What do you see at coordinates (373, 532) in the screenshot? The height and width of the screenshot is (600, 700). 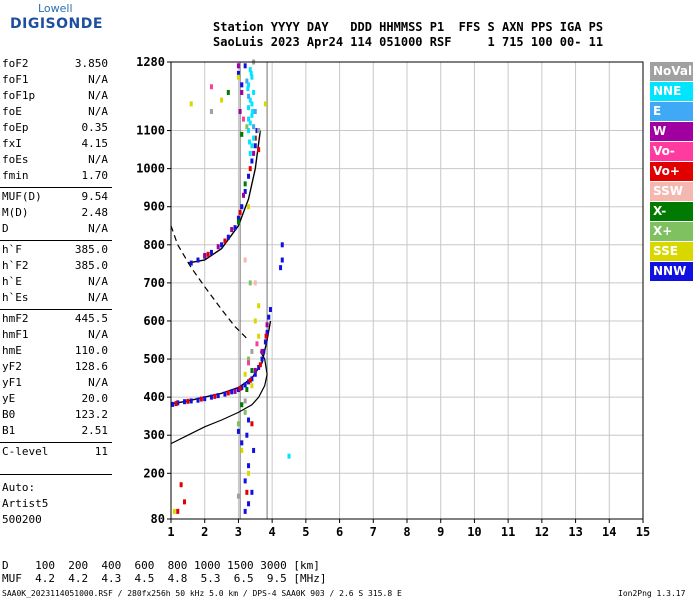 I see `x-tick-label: 7` at bounding box center [373, 532].